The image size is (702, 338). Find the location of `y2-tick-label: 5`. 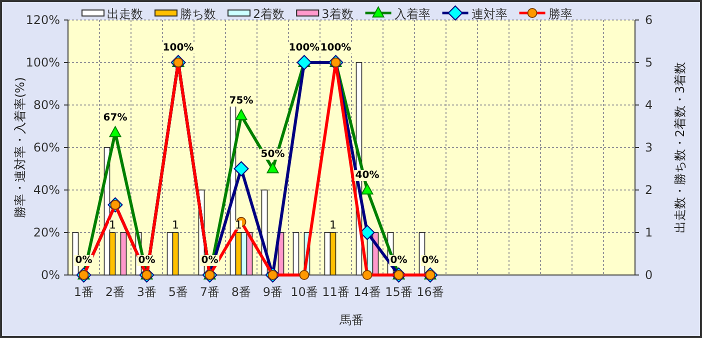

y2-tick-label: 5 is located at coordinates (649, 63).